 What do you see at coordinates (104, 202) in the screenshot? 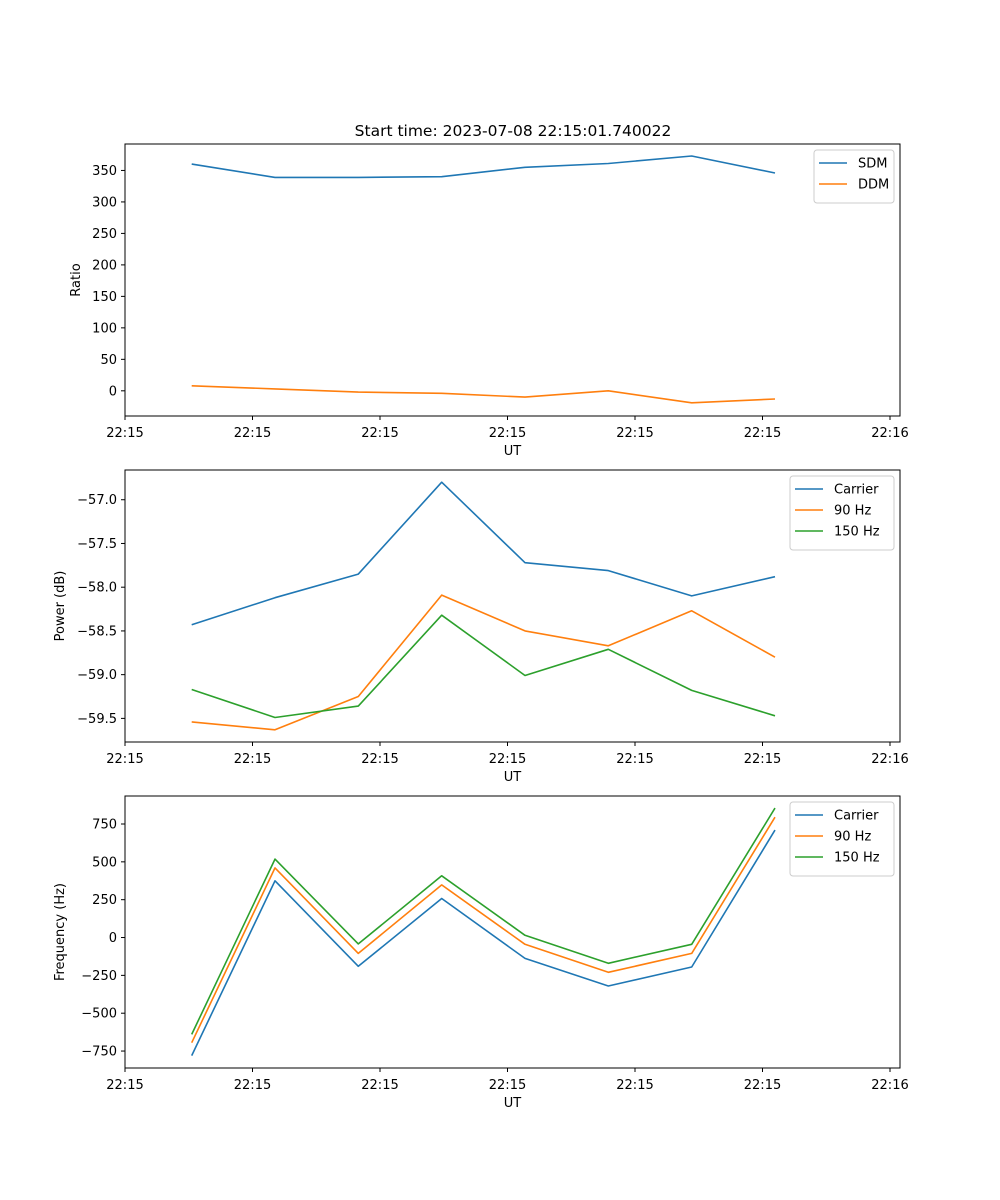
I see `y-tick-label: 300` at bounding box center [104, 202].